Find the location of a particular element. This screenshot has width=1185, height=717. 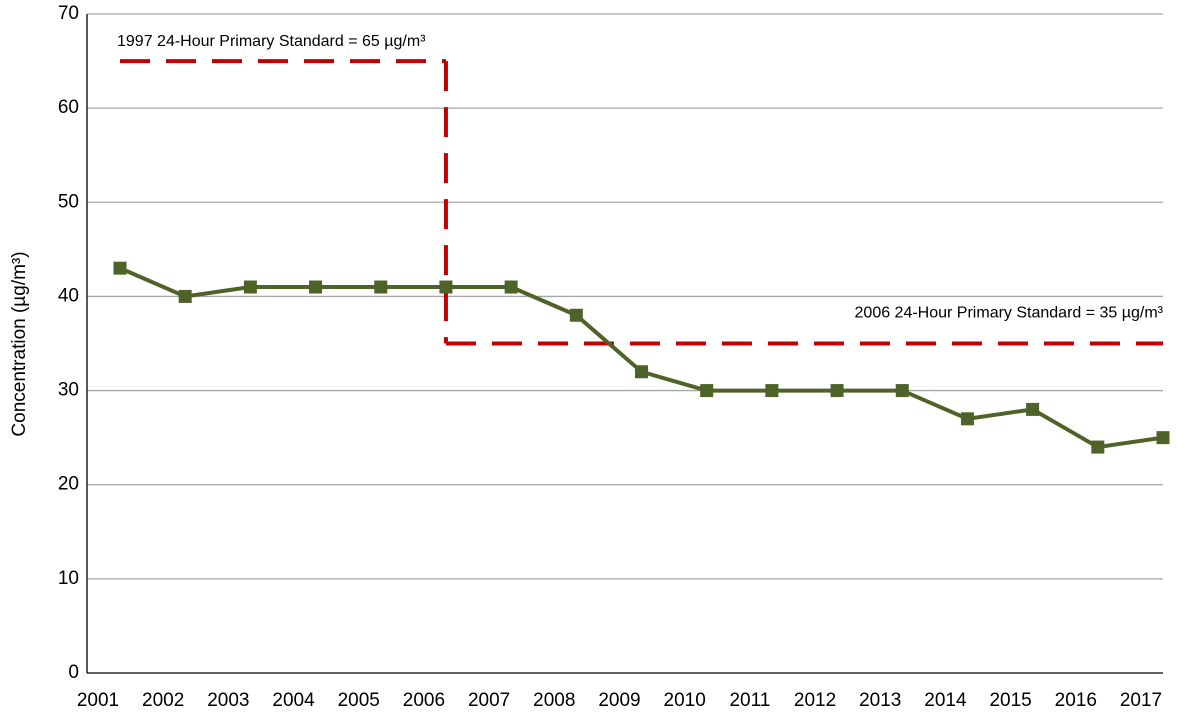

x-tick-label: 2006 is located at coordinates (424, 700).